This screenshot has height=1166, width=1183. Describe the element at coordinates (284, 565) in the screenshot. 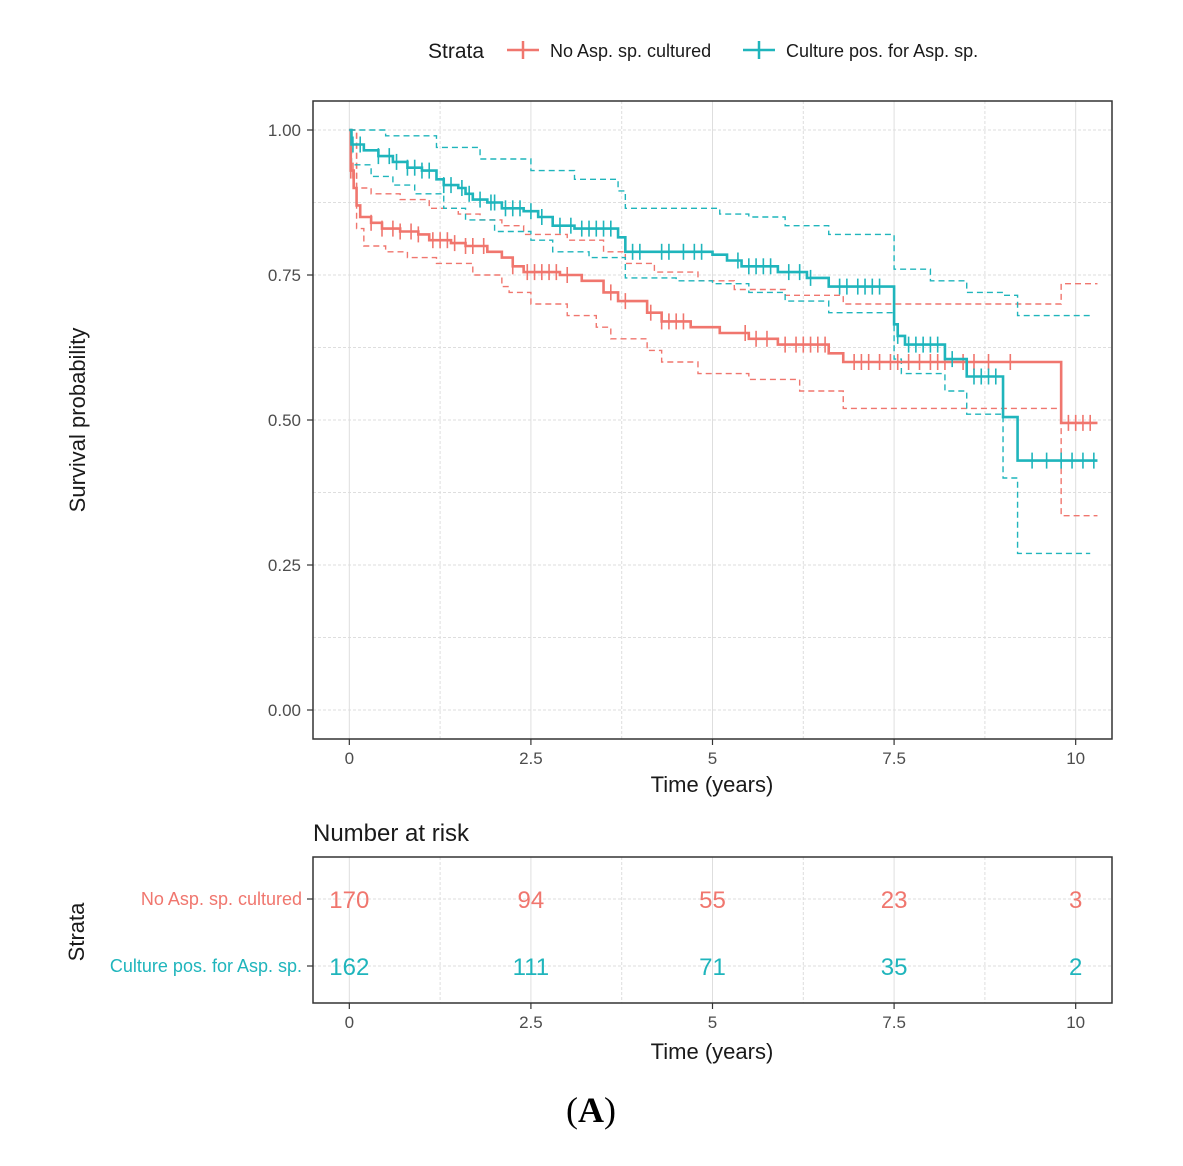

I see `y-tick-label: 0.25` at that location.